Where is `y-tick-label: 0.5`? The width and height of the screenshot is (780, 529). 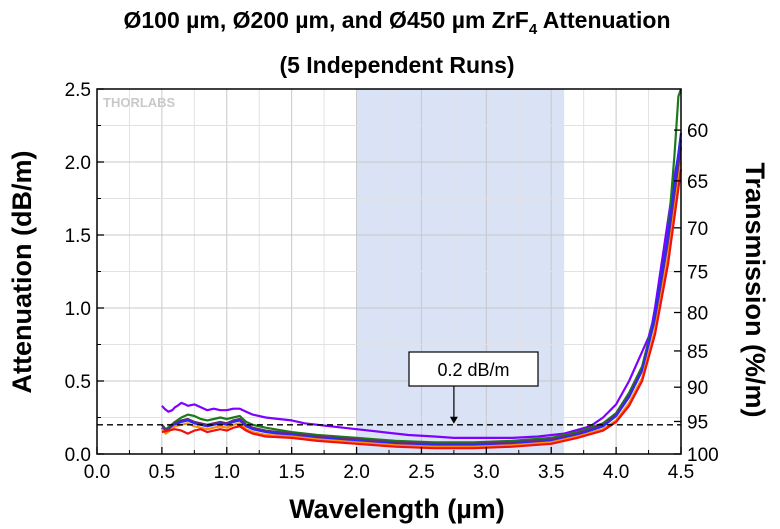
y-tick-label: 0.5 is located at coordinates (78, 382).